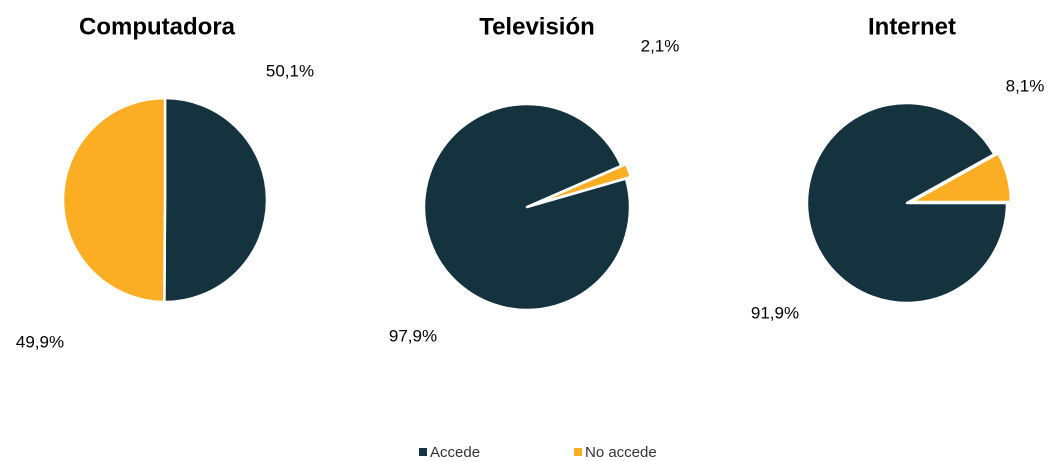 The width and height of the screenshot is (1050, 461). What do you see at coordinates (413, 335) in the screenshot?
I see `data-label: 97,9%` at bounding box center [413, 335].